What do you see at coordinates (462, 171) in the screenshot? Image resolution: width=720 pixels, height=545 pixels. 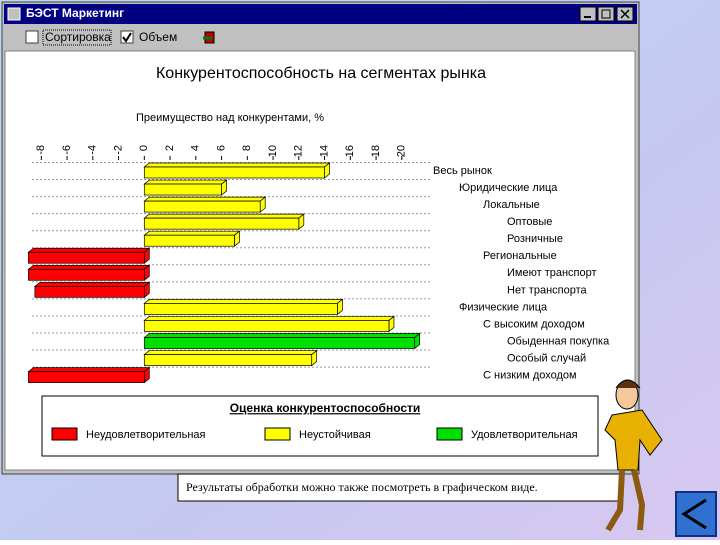 I see `category-label: Весь рынок` at bounding box center [462, 171].